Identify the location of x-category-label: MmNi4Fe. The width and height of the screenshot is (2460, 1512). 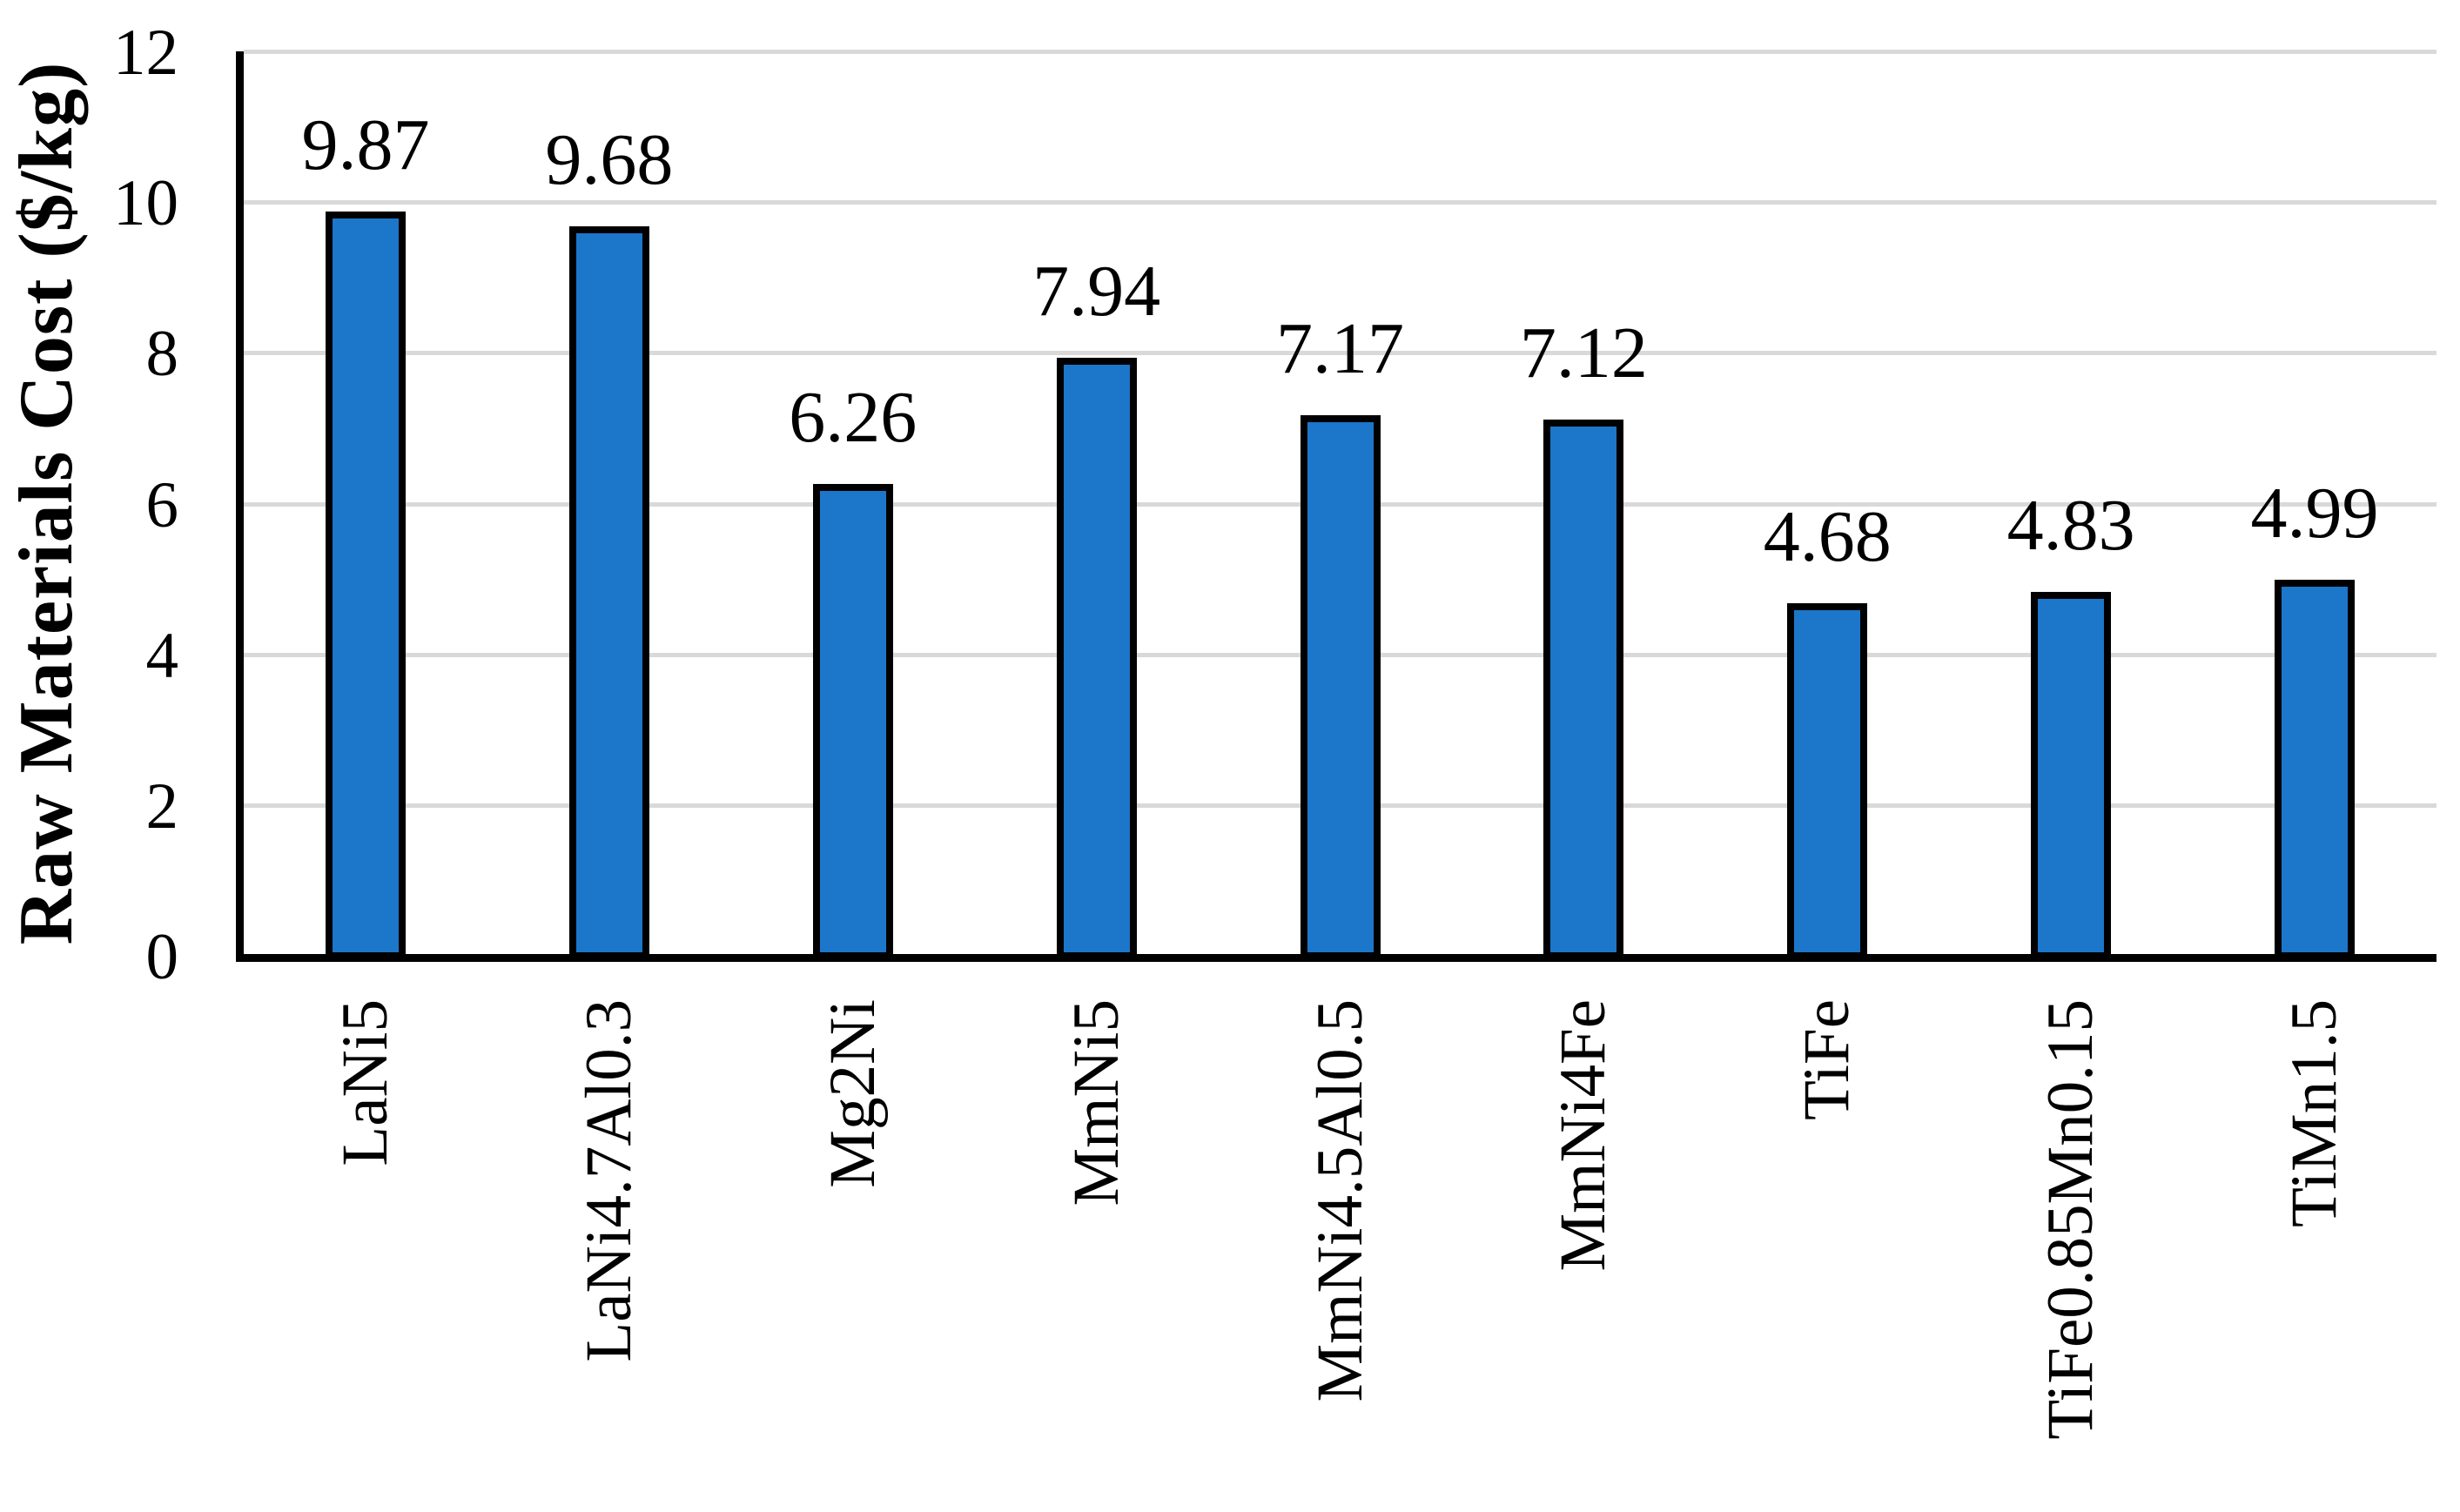
(1583, 1135).